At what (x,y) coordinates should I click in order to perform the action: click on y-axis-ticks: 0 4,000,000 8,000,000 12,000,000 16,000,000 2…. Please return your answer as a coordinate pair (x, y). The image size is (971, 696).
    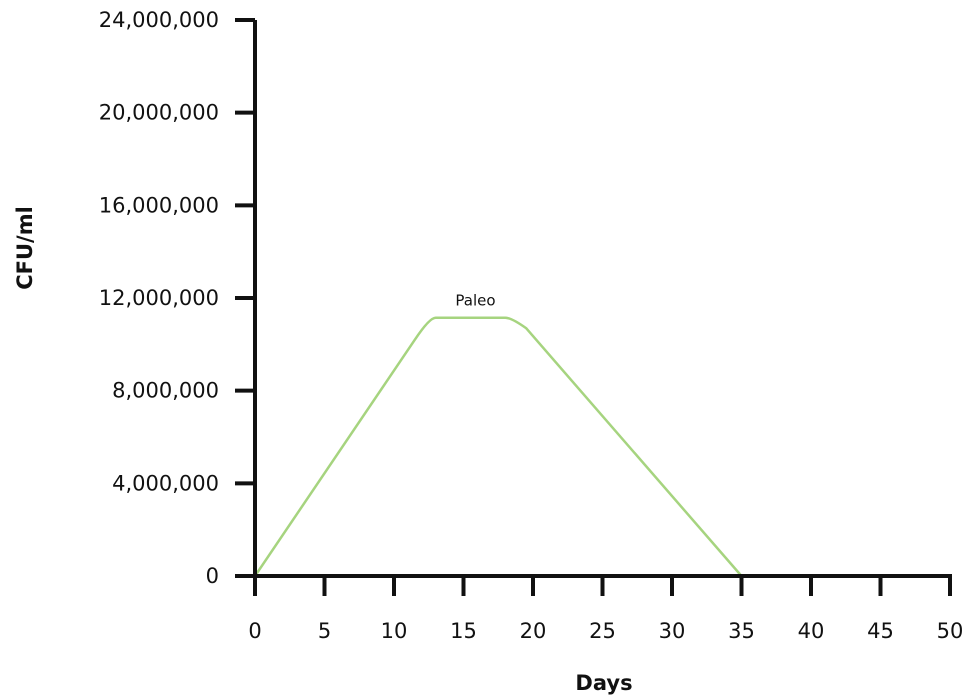
    Looking at the image, I should click on (177, 298).